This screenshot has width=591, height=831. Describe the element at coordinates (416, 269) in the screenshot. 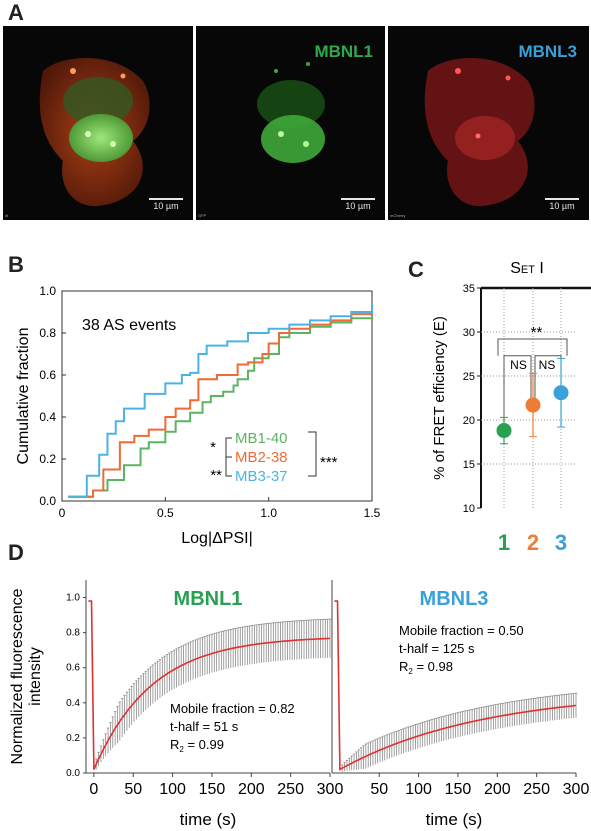

I see `panel-c-letter: C` at that location.